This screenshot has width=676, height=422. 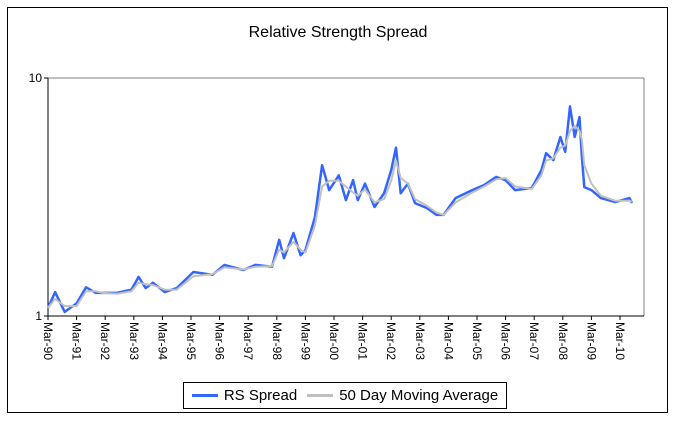 I want to click on x-tick-label: Mar-09, so click(x=591, y=341).